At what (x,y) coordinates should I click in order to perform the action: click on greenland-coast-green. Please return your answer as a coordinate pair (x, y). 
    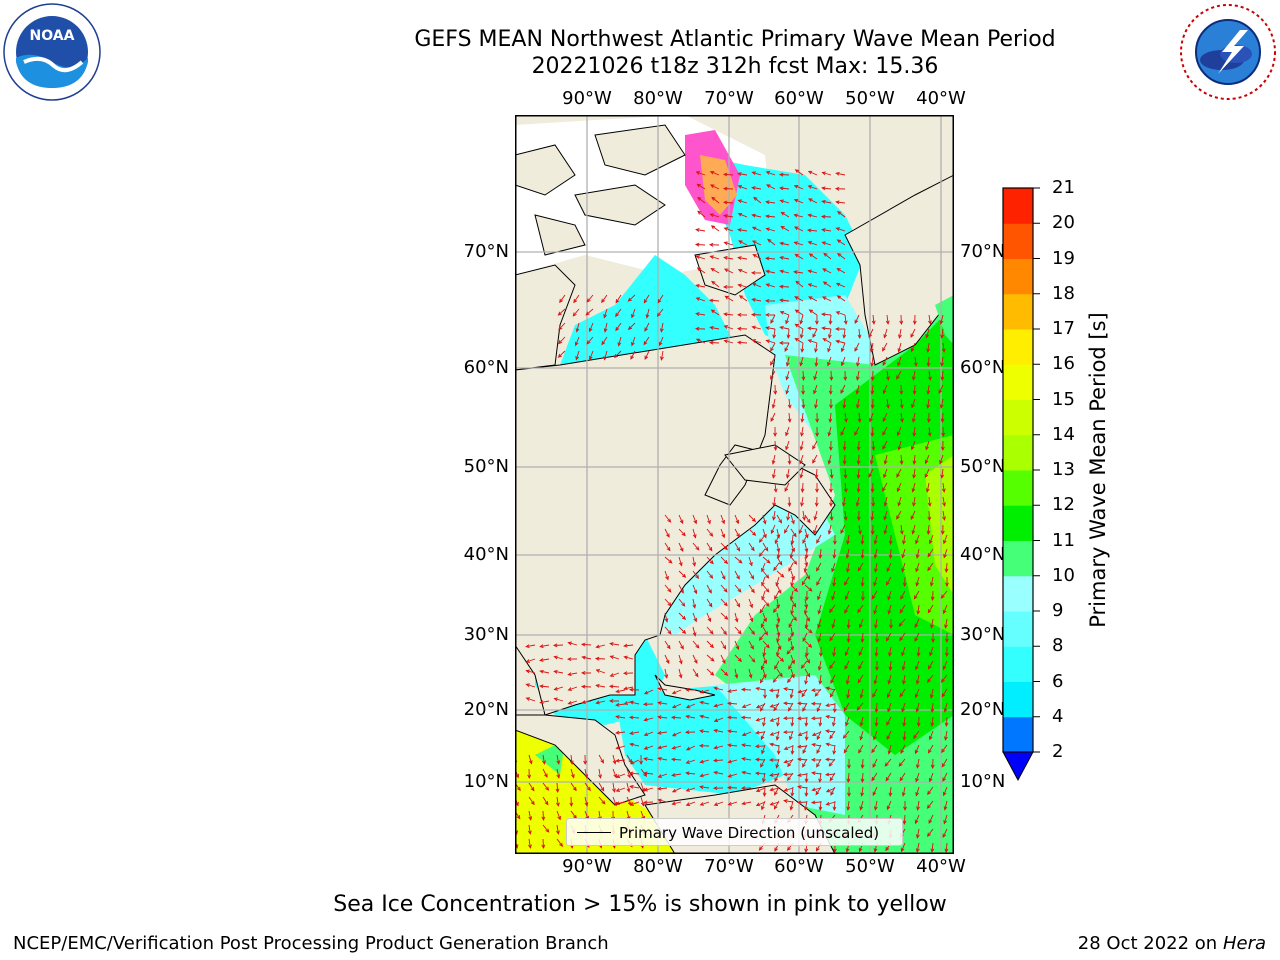
    Looking at the image, I should click on (944, 320).